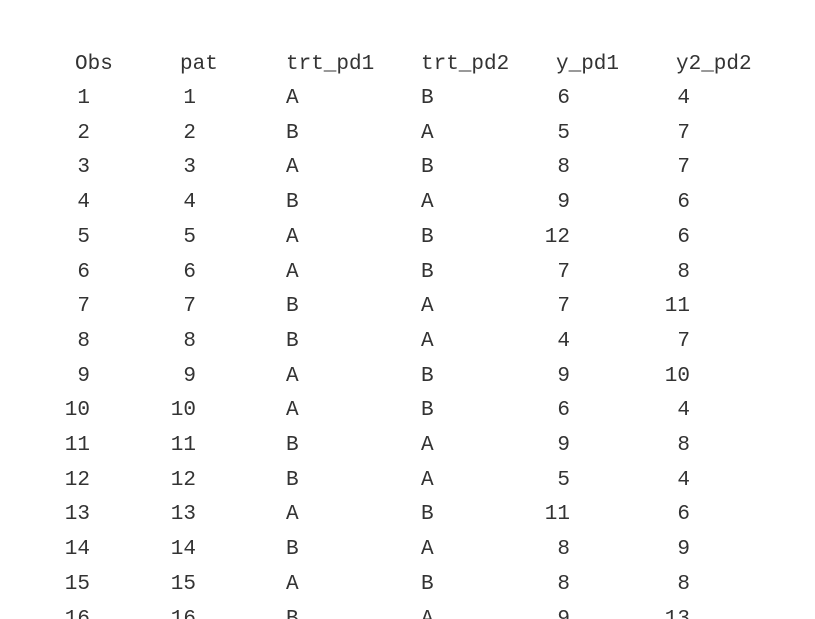 Image resolution: width=815 pixels, height=619 pixels. What do you see at coordinates (77, 550) in the screenshot?
I see `cell-obs: 14` at bounding box center [77, 550].